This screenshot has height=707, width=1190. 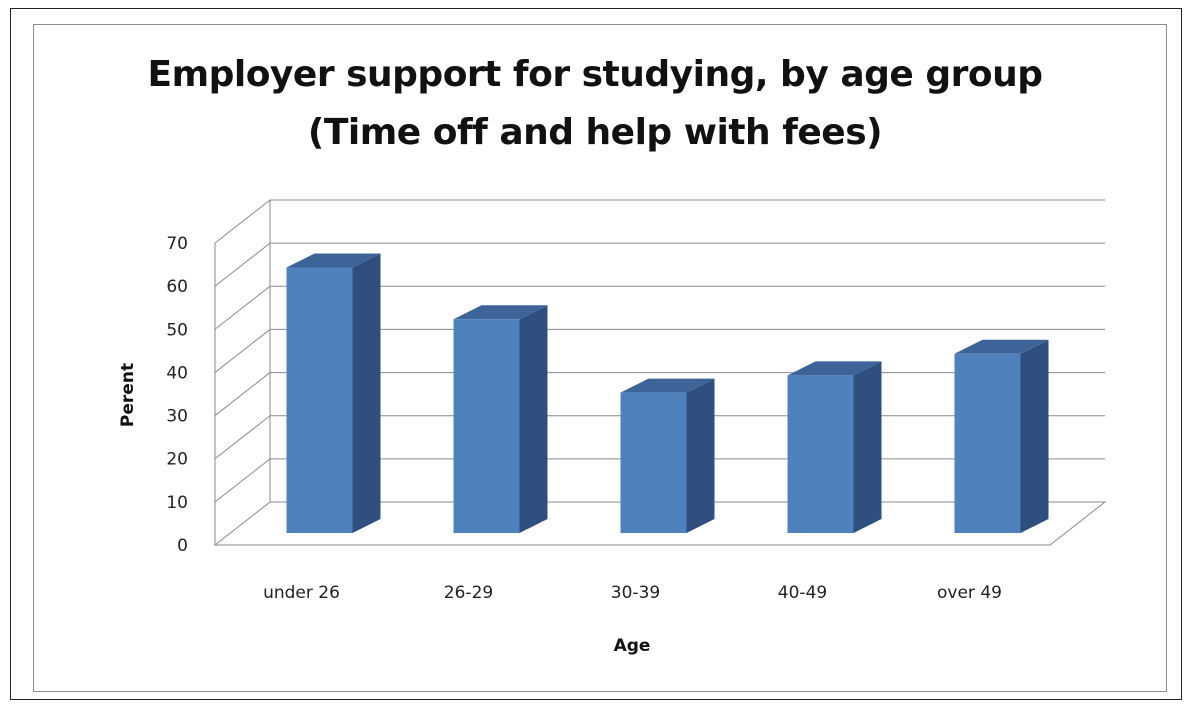 I want to click on y-tick-label: 10, so click(x=177, y=503).